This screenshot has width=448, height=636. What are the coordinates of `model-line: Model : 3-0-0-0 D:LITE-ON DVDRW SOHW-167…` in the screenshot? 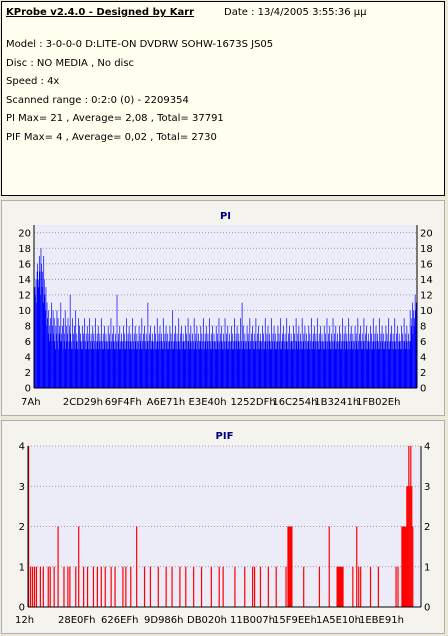 It's located at (140, 44).